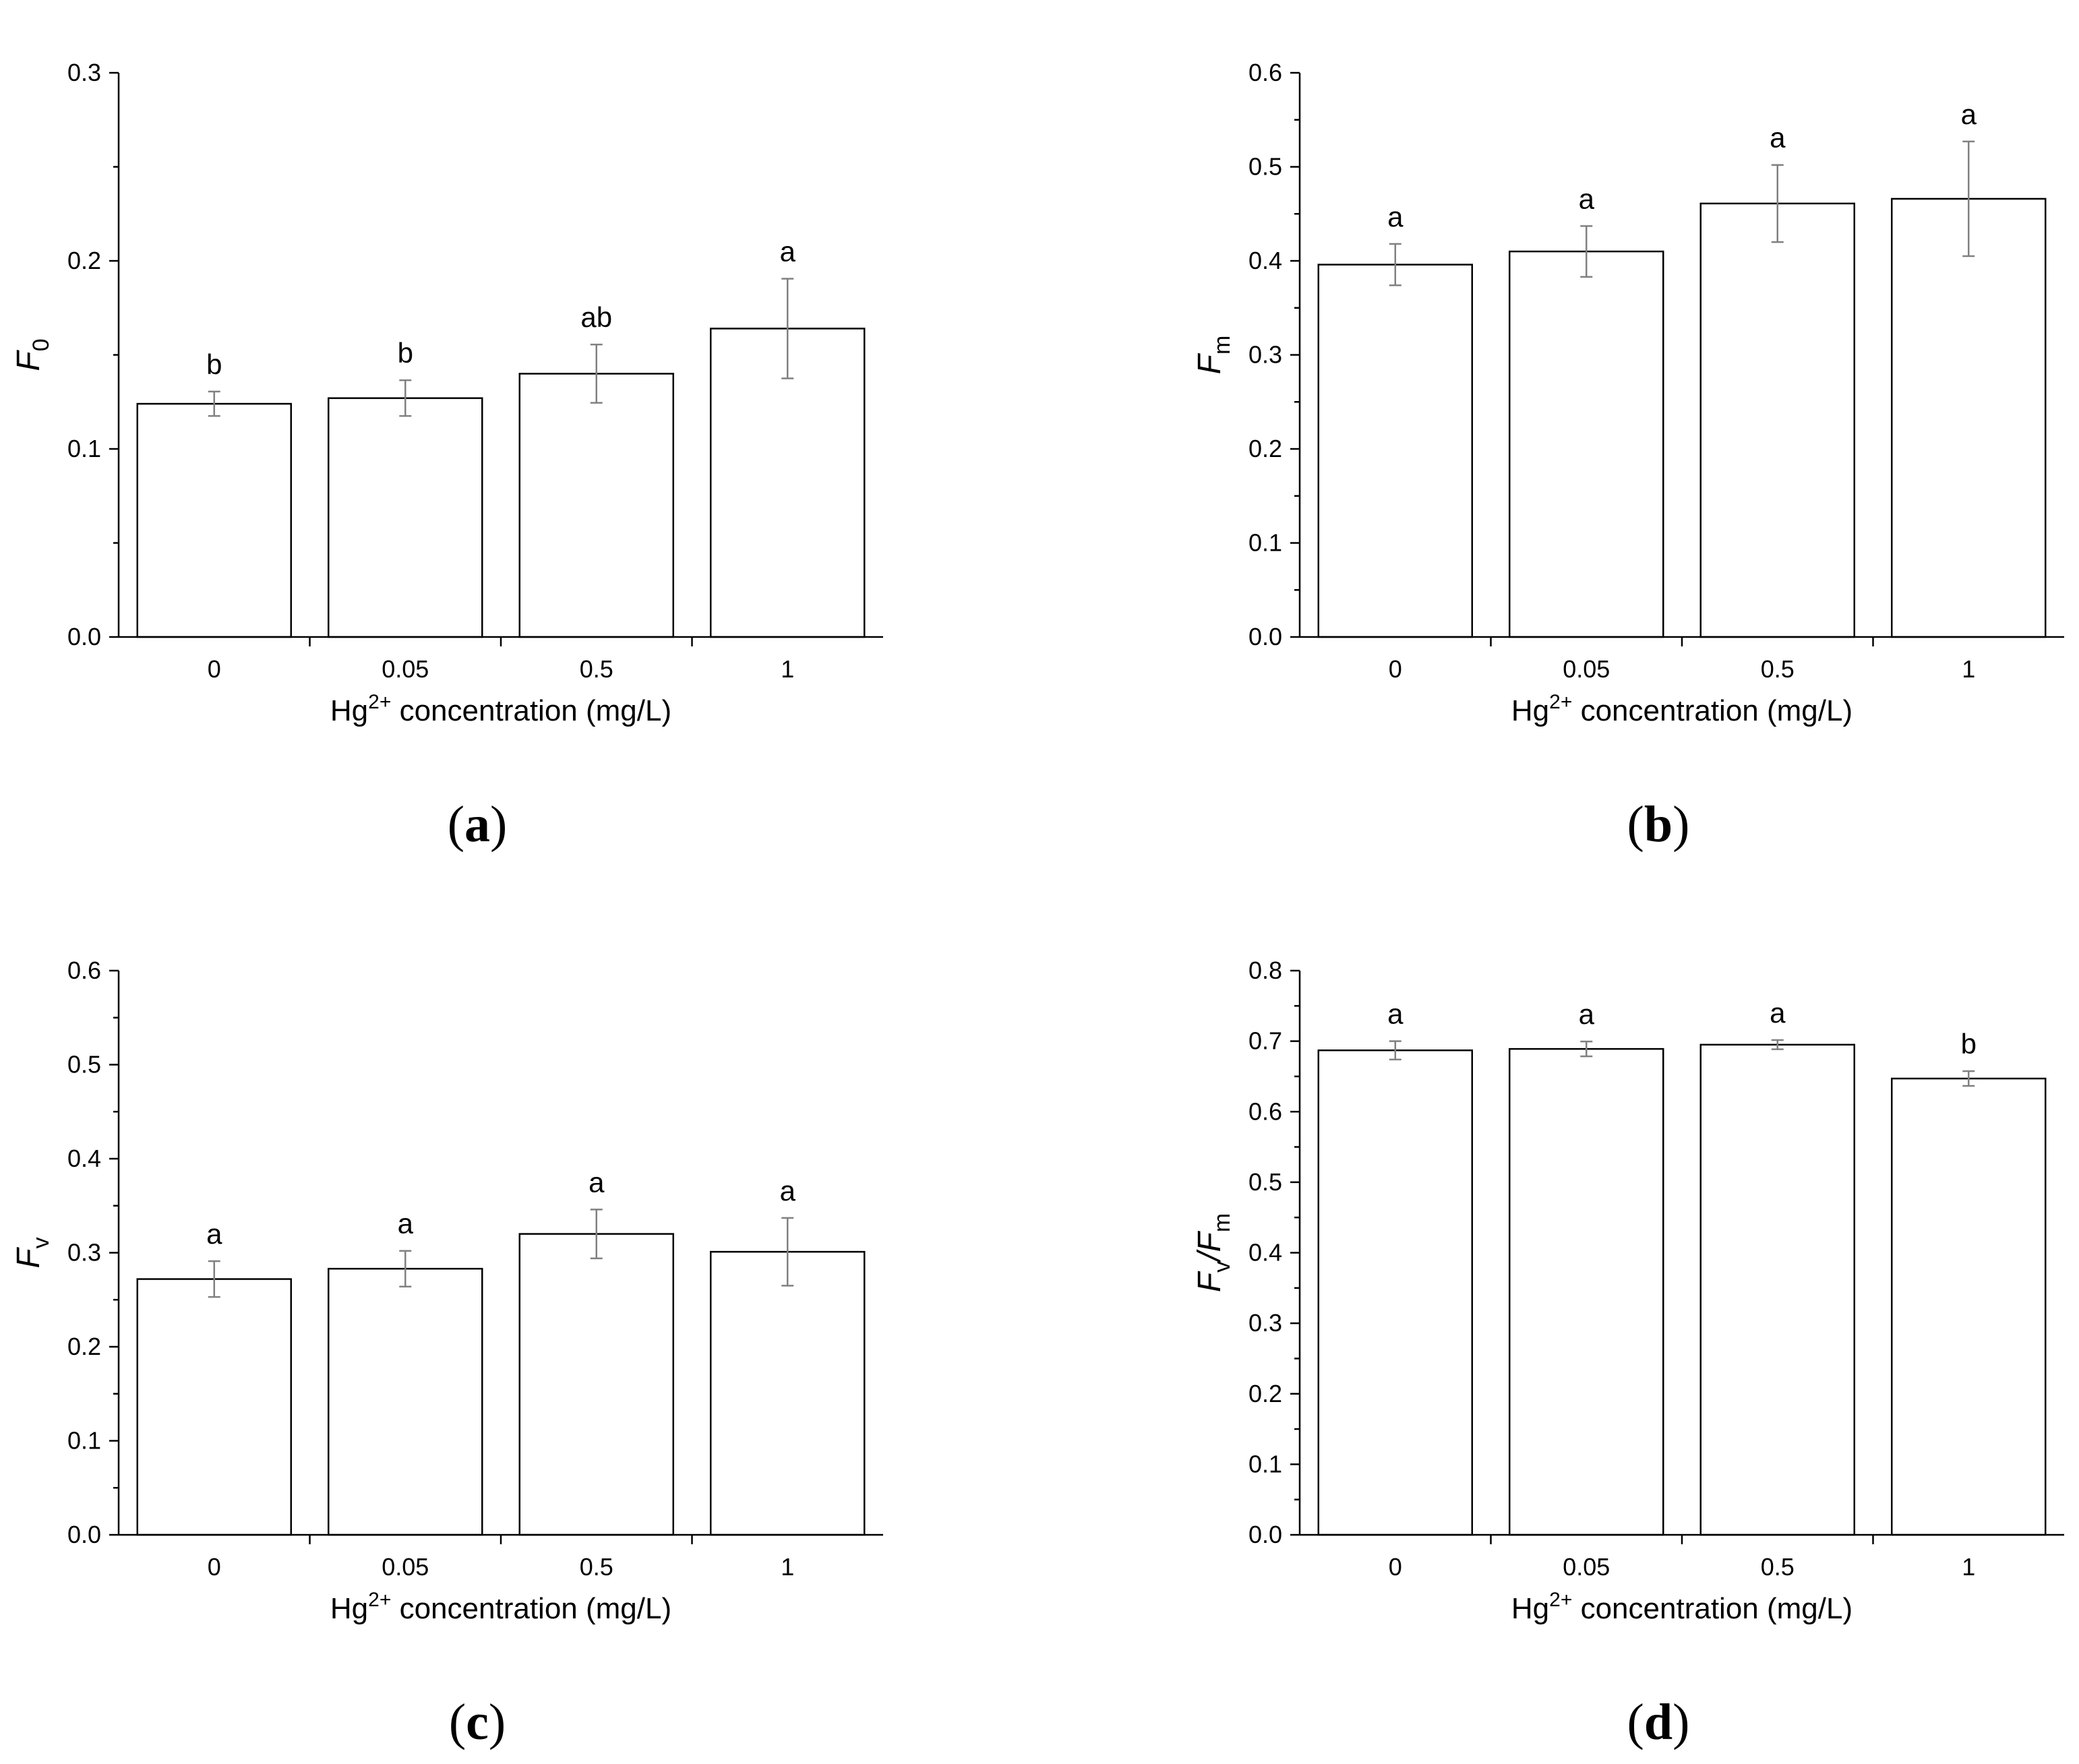 Image resolution: width=2079 pixels, height=1764 pixels. I want to click on y-axis-title-subscript-2: m, so click(1222, 1222).